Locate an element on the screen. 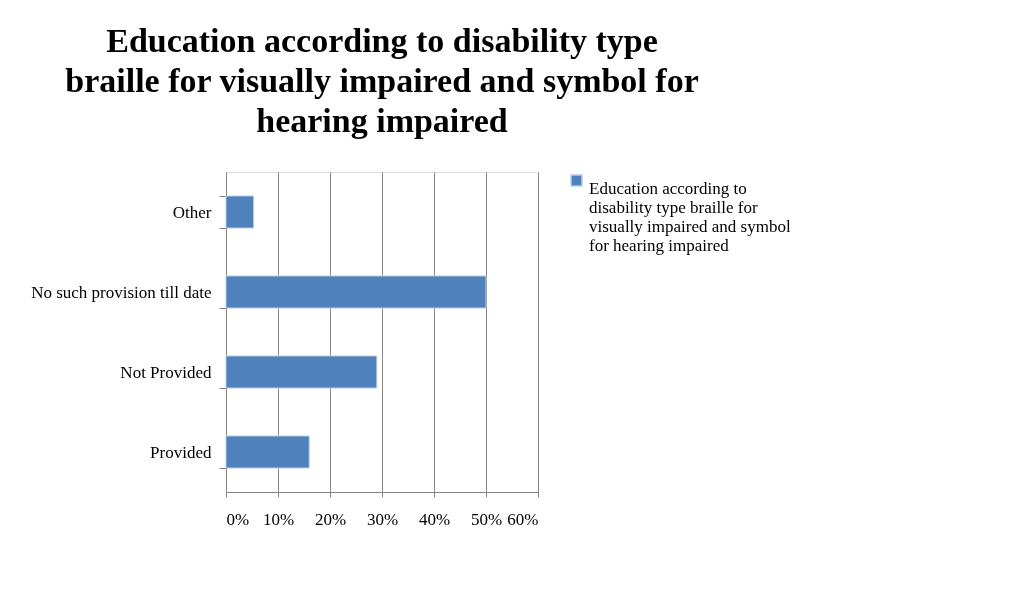 The image size is (1020, 599). x-tick-label: 40% is located at coordinates (434, 519).